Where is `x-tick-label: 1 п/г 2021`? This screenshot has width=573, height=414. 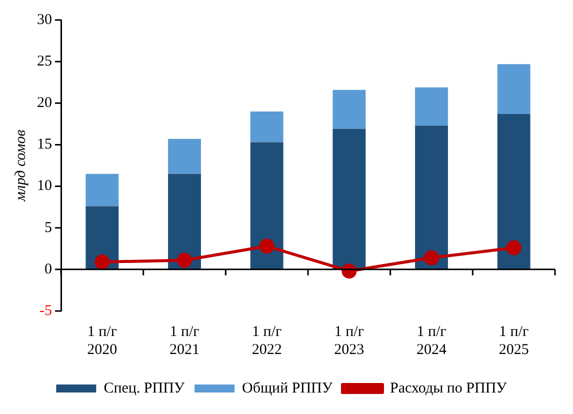 x-tick-label: 1 п/г 2021 is located at coordinates (185, 341).